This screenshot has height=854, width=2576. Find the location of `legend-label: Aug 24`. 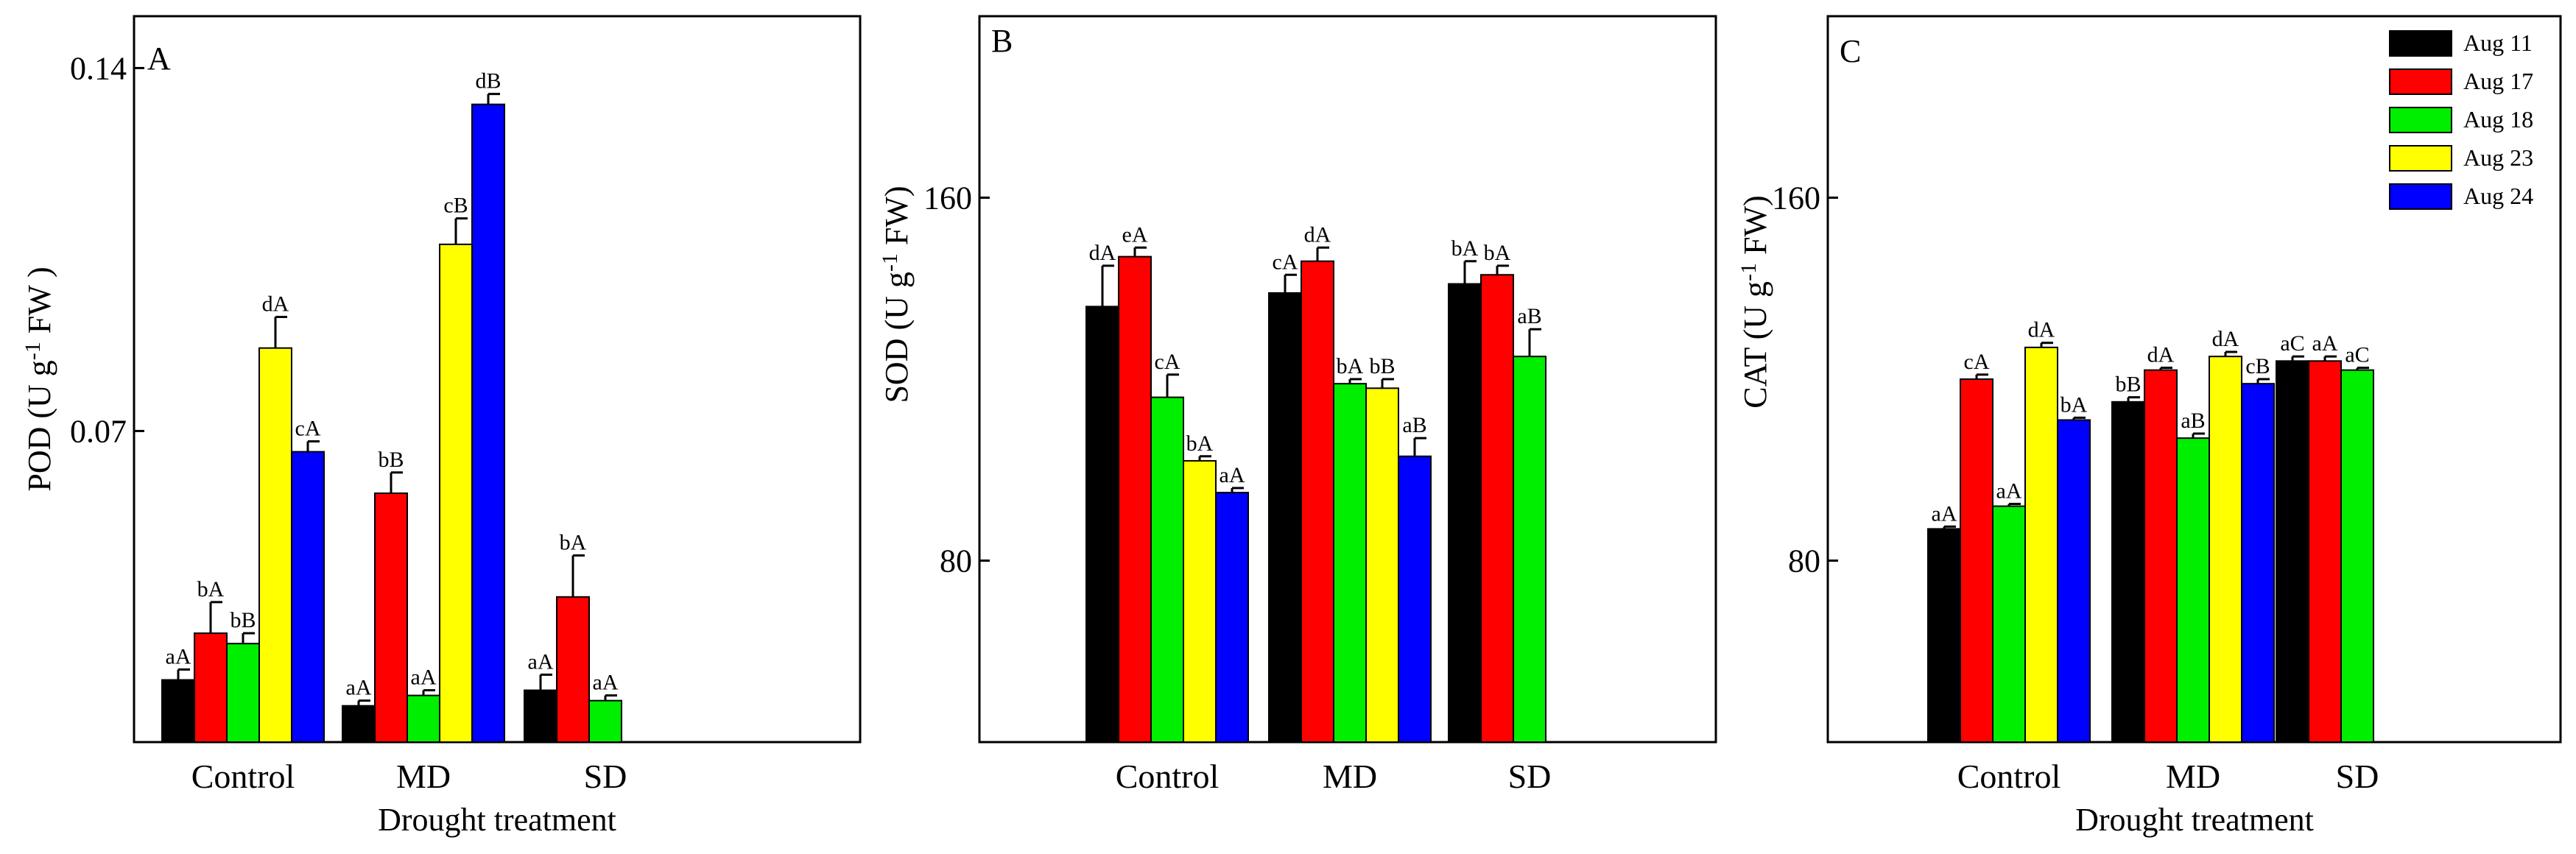

legend-label: Aug 24 is located at coordinates (2498, 196).